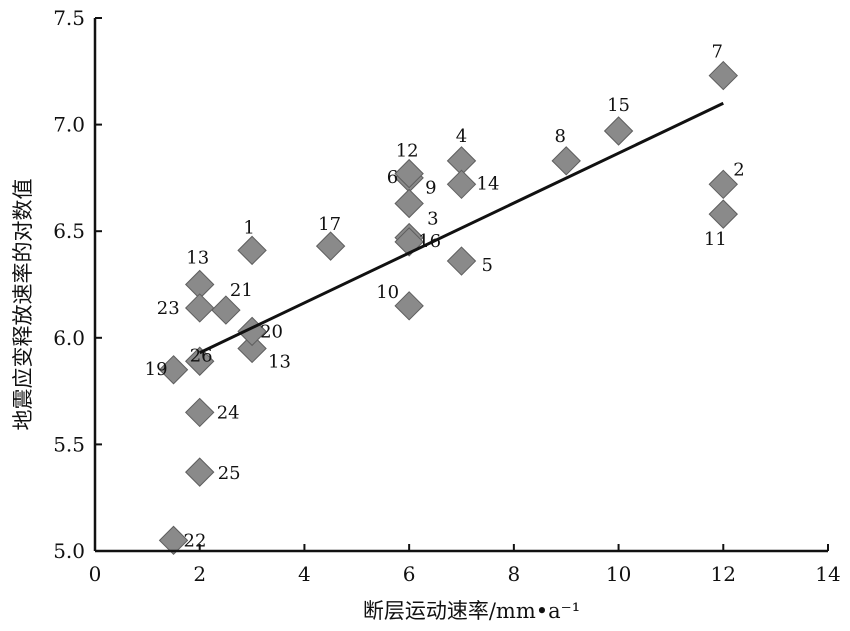  I want to click on y-axis-title: 地震应变释放速率的对数值, so click(23, 305).